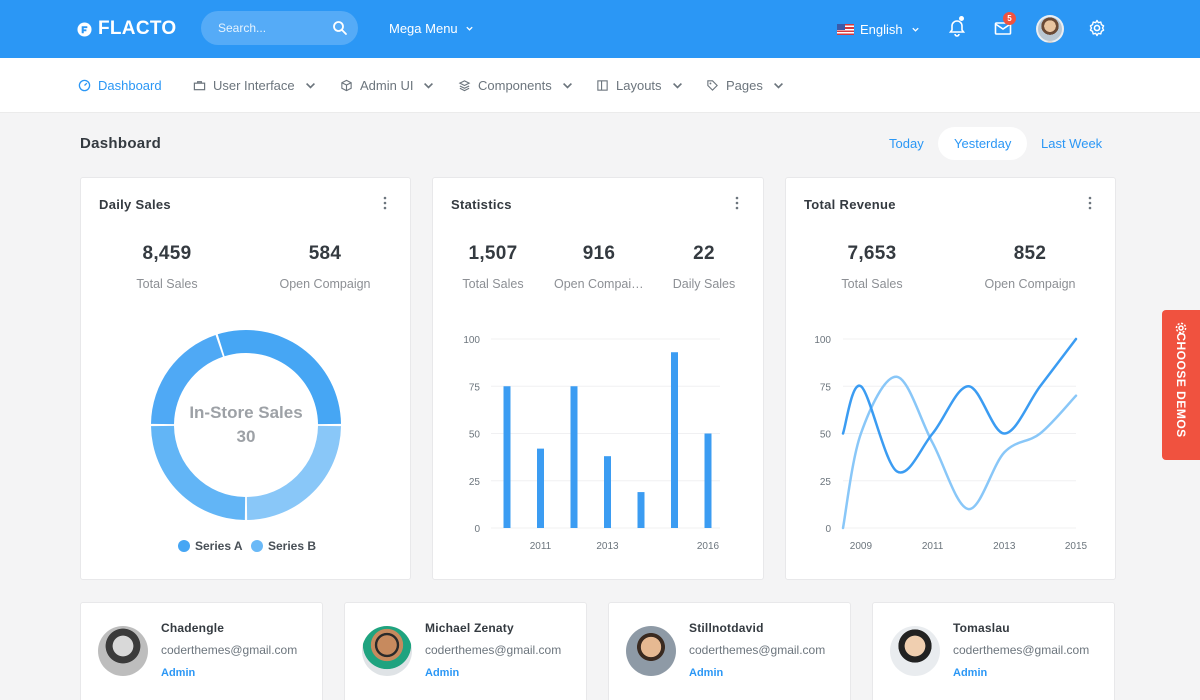 The width and height of the screenshot is (1200, 700). I want to click on range-last-week-button: Last Week, so click(1072, 143).